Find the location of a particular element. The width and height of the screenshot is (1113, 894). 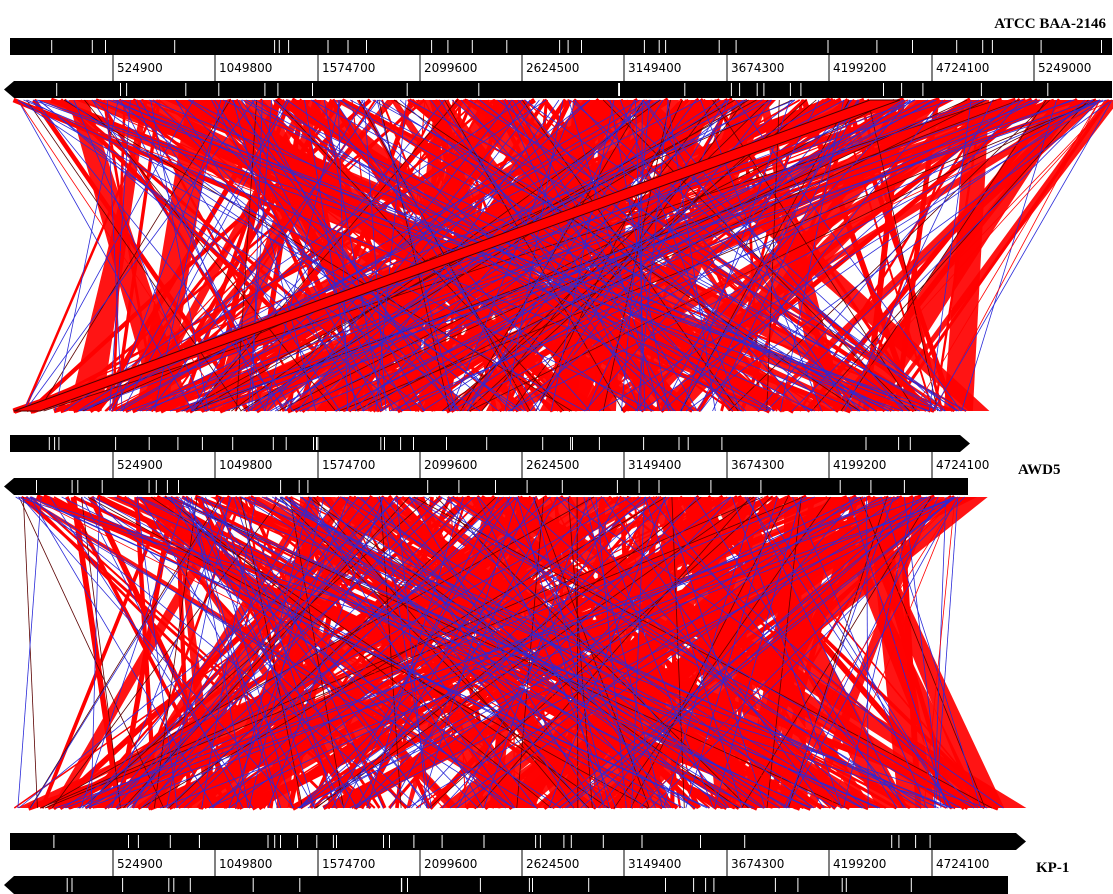

forward-strand-bar is located at coordinates (561, 46).